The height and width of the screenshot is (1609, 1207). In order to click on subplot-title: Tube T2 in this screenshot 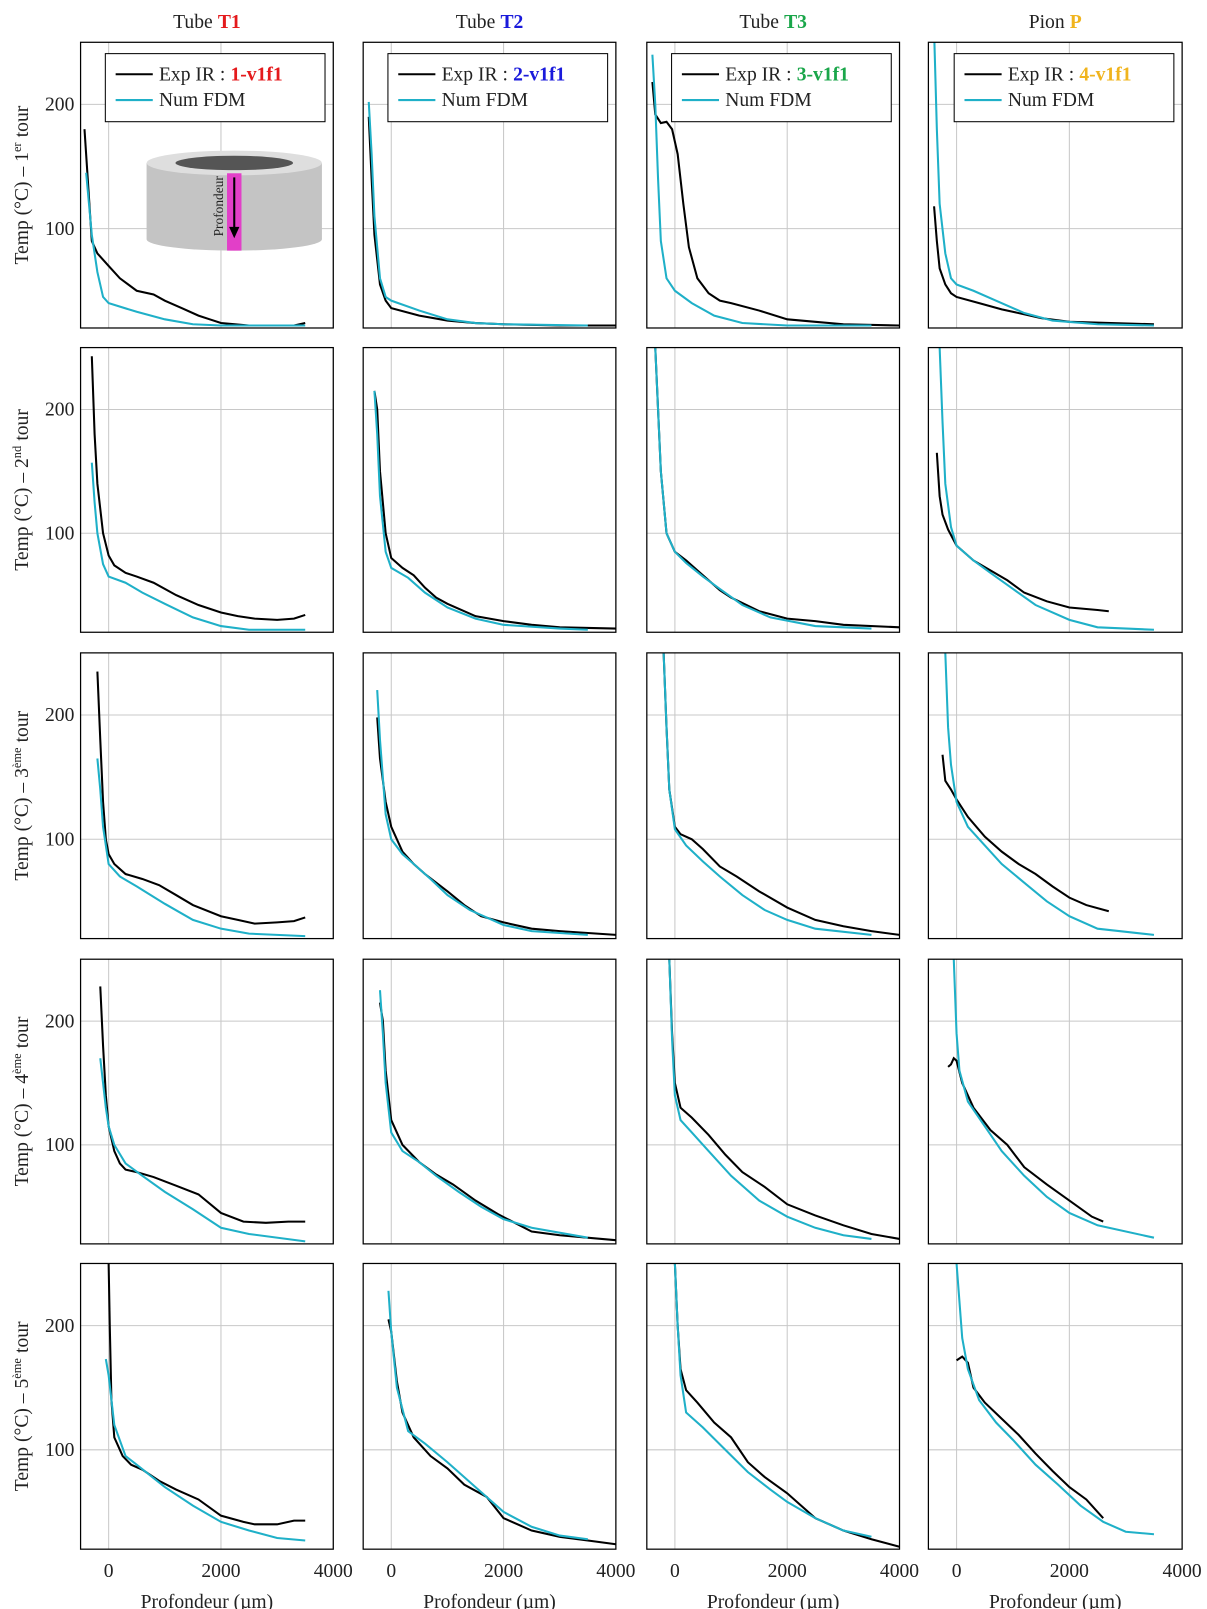, I will do `click(490, 22)`.